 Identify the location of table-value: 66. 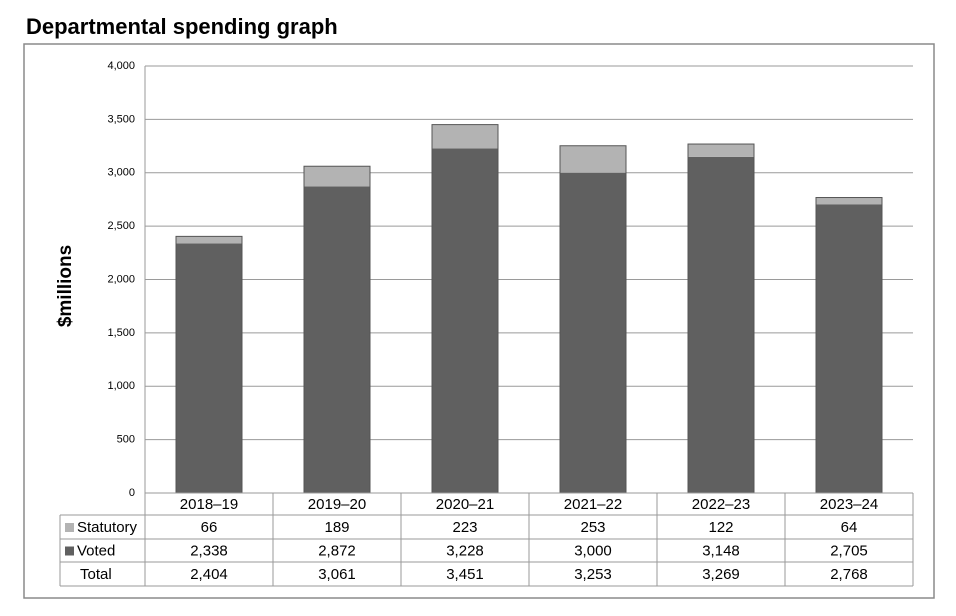
(209, 527).